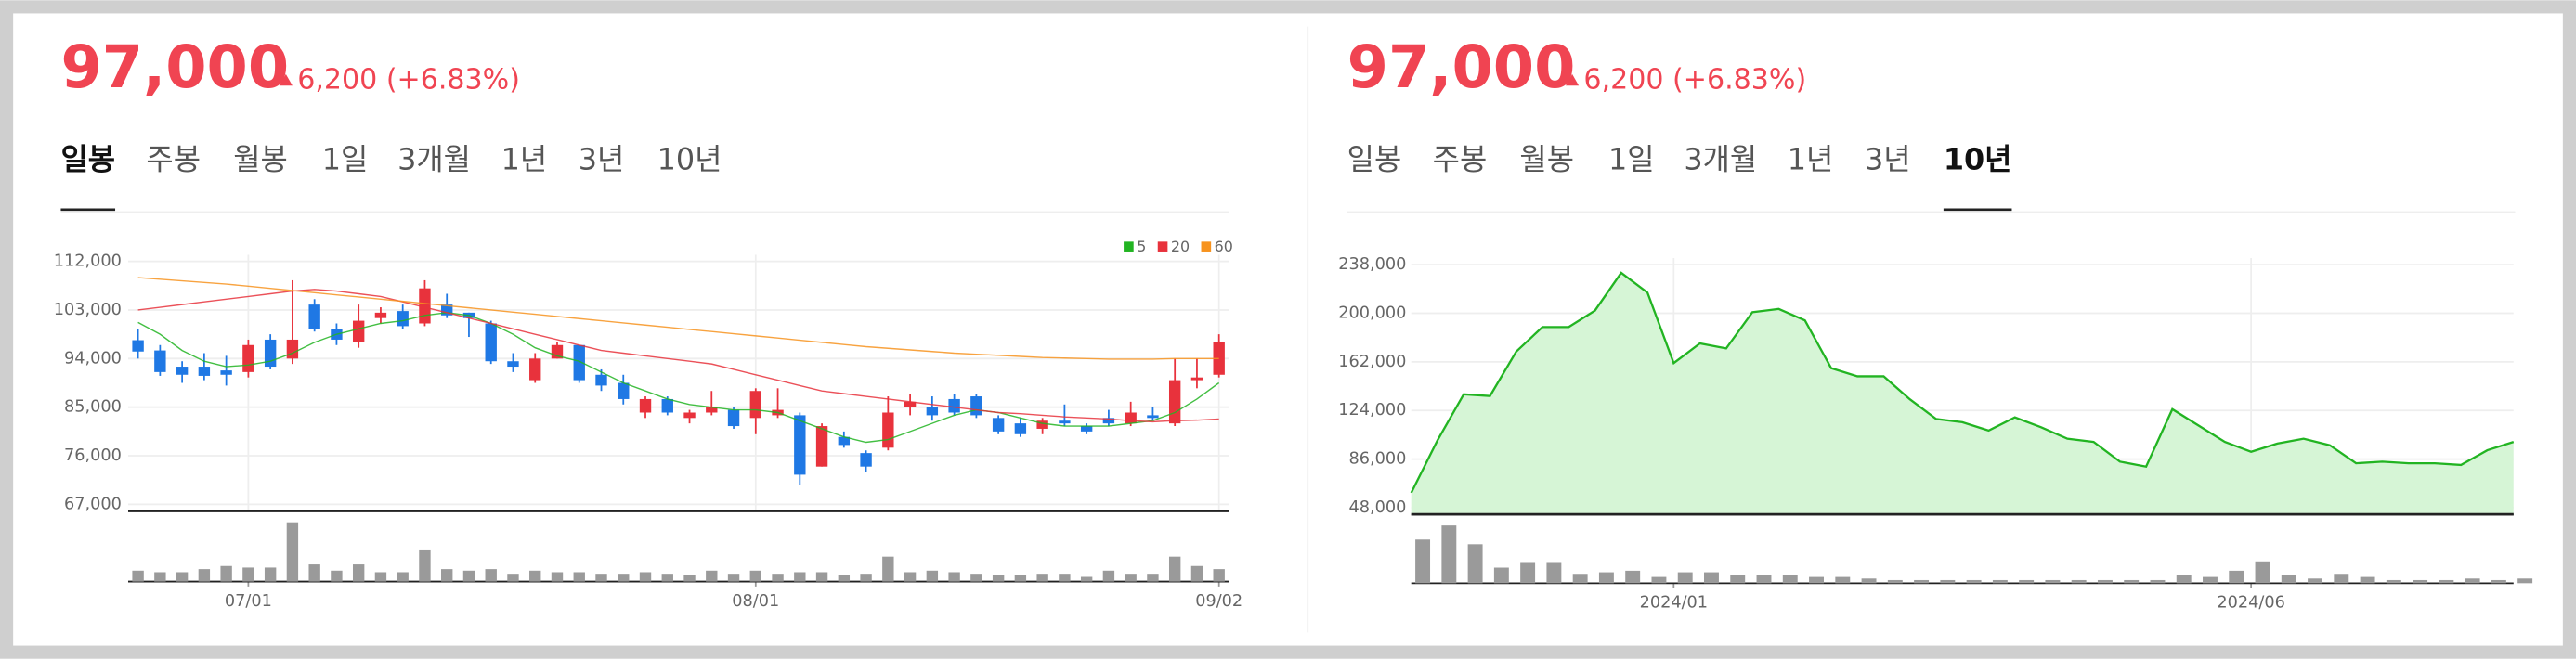 This screenshot has width=2576, height=659. Describe the element at coordinates (1372, 410) in the screenshot. I see `y-tick-label: 124,000` at that location.